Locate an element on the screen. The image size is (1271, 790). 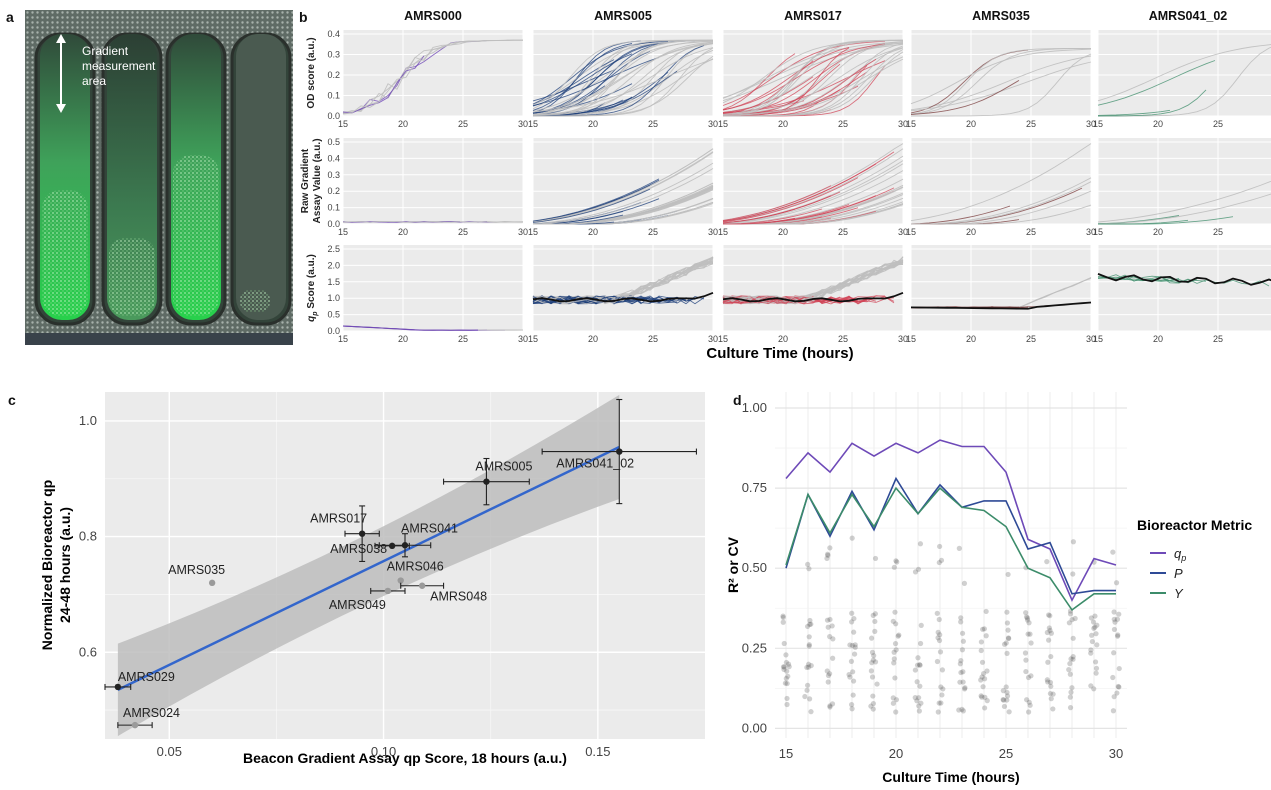
x-tick-label: 15 is located at coordinates (533, 232).